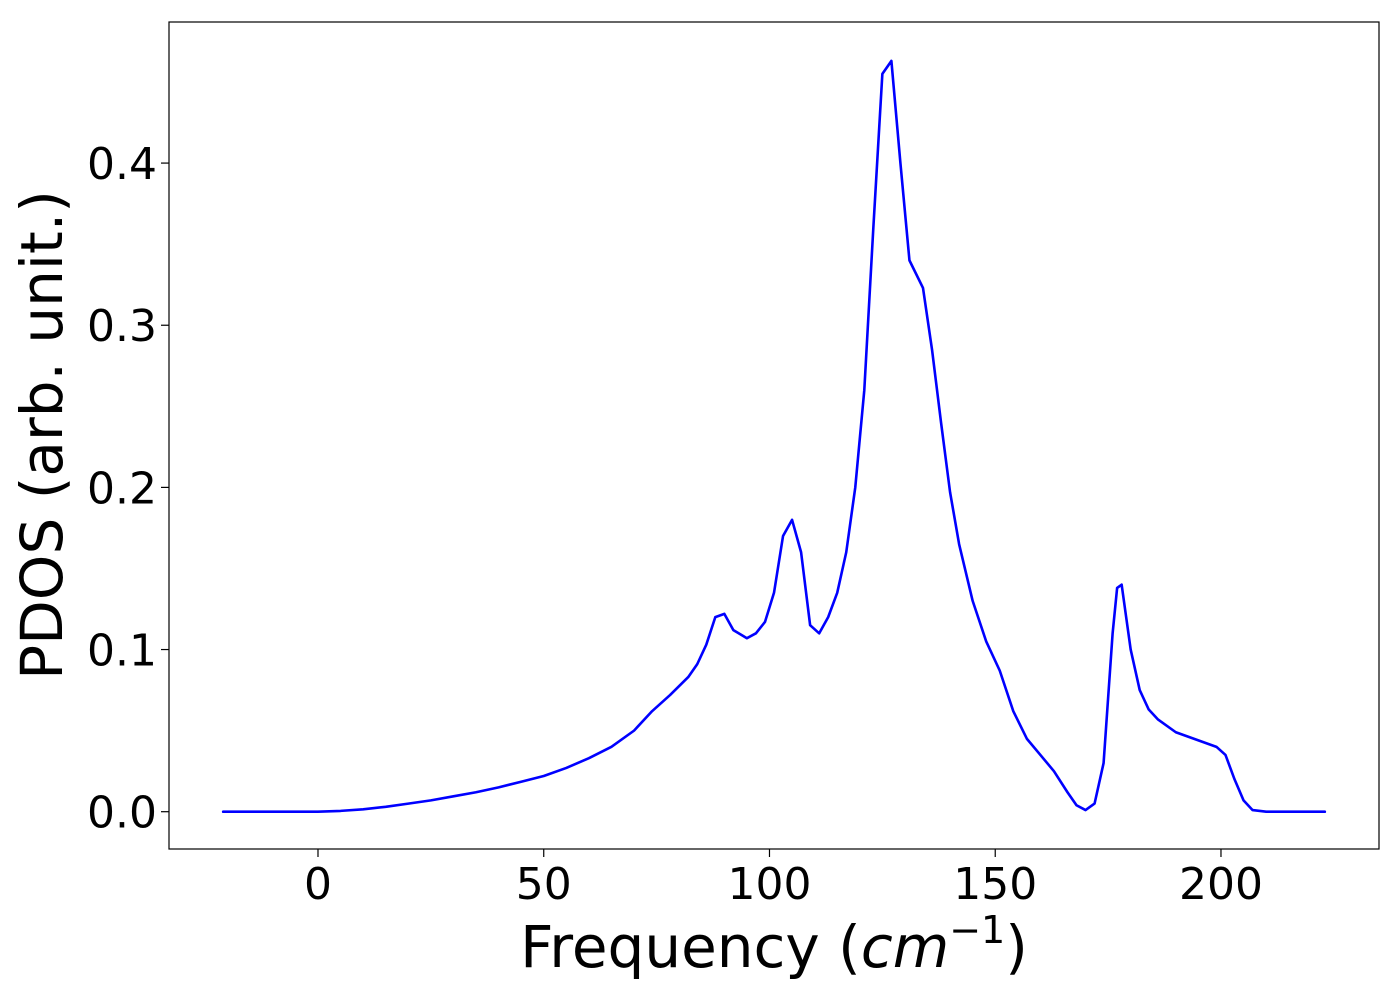 This screenshot has width=1400, height=1000. Describe the element at coordinates (122, 164) in the screenshot. I see `y-tick-label: 0.4` at that location.